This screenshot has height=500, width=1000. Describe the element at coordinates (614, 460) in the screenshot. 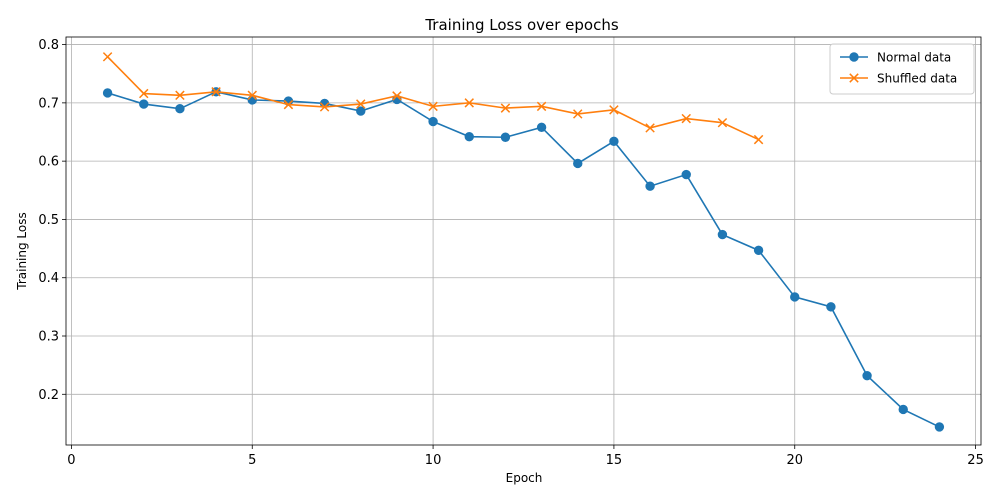

I see `x-tick-label: 15` at that location.